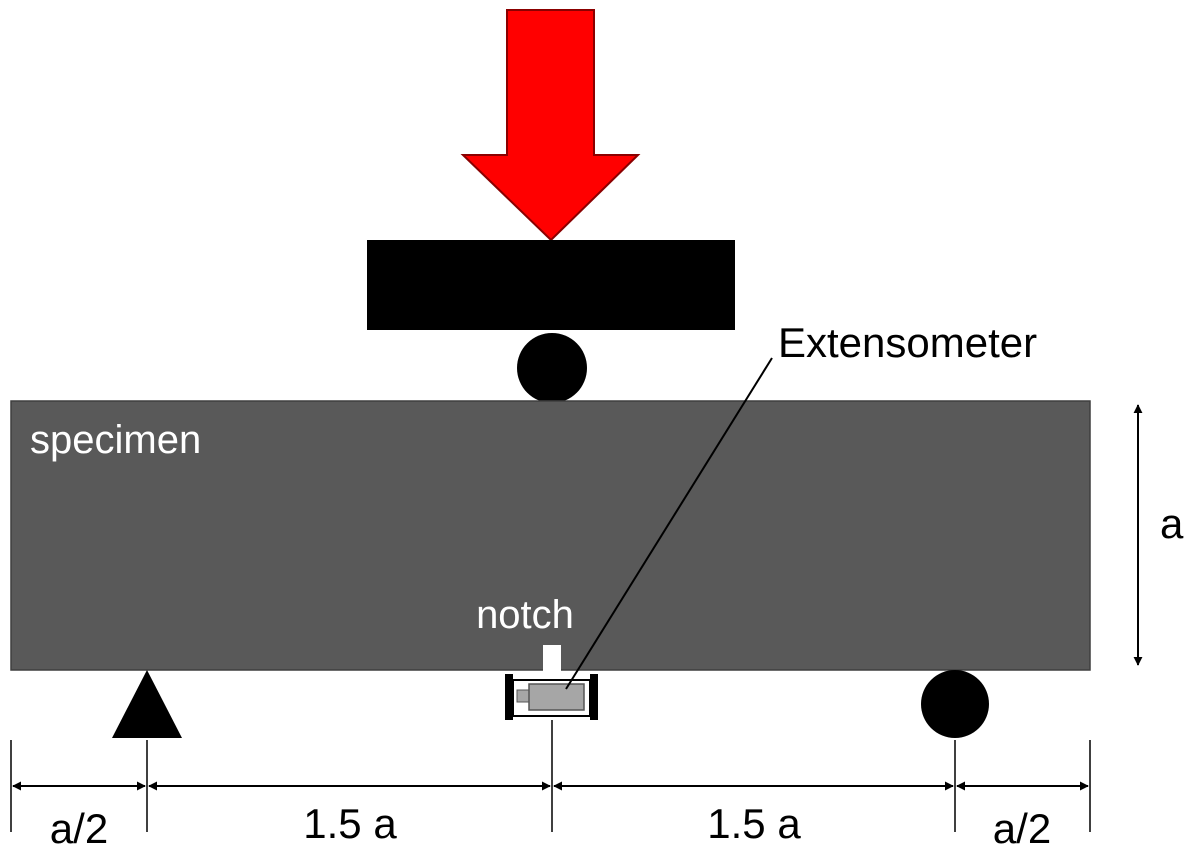 The width and height of the screenshot is (1192, 850). What do you see at coordinates (754, 823) in the screenshot?
I see `dim-label-right-span: 1.5 a` at bounding box center [754, 823].